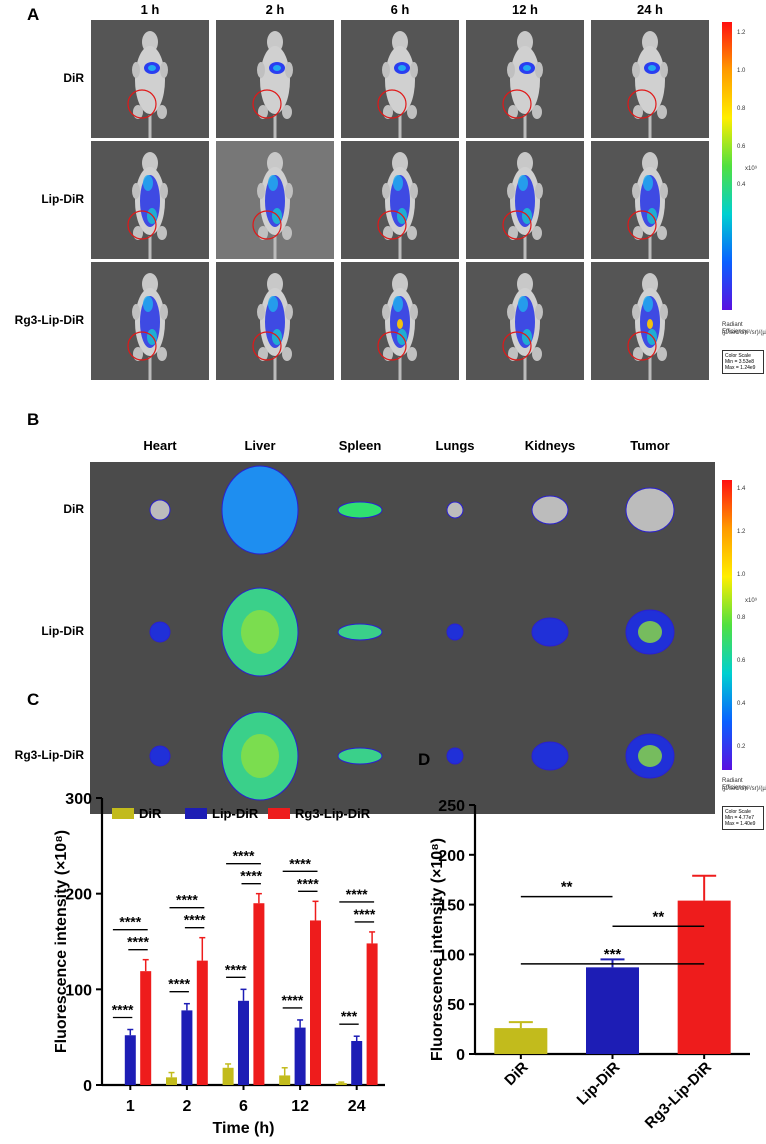  I want to click on radiant-efficiency-title: Radiant Efficiency, so click(735, 328).